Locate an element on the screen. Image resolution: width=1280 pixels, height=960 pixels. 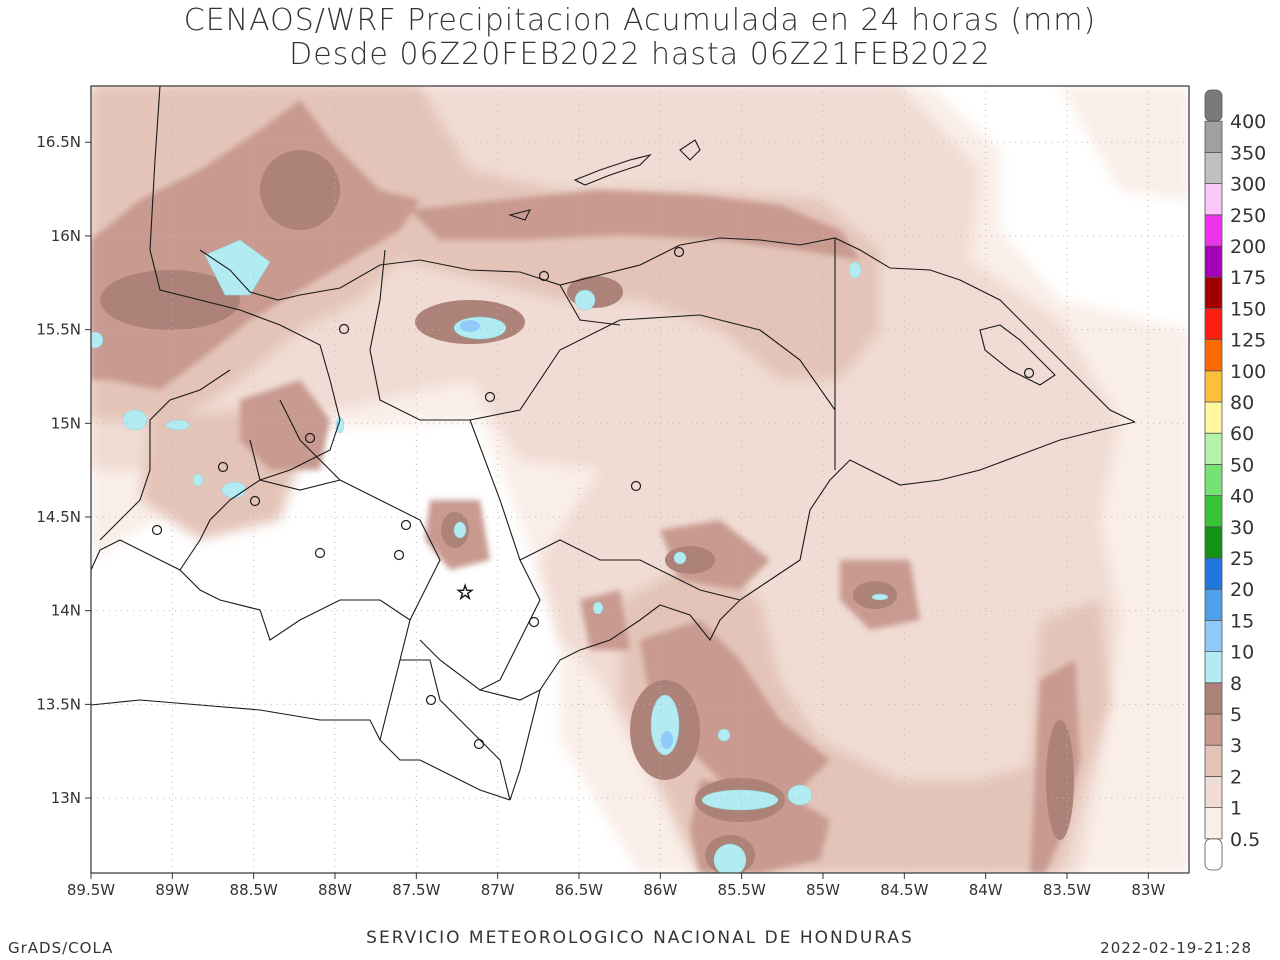
x-tick-label: 85.5W is located at coordinates (742, 890).